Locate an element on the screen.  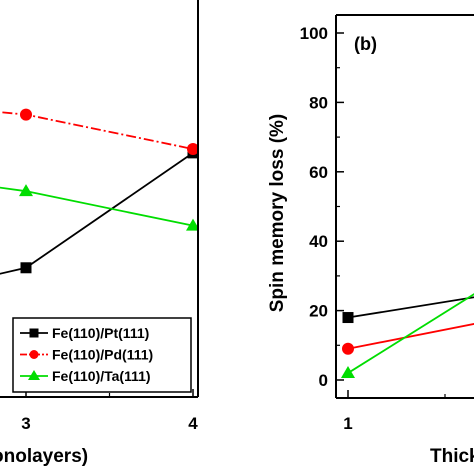
panel-a-x-axis-label: onolayers) is located at coordinates (44, 456).